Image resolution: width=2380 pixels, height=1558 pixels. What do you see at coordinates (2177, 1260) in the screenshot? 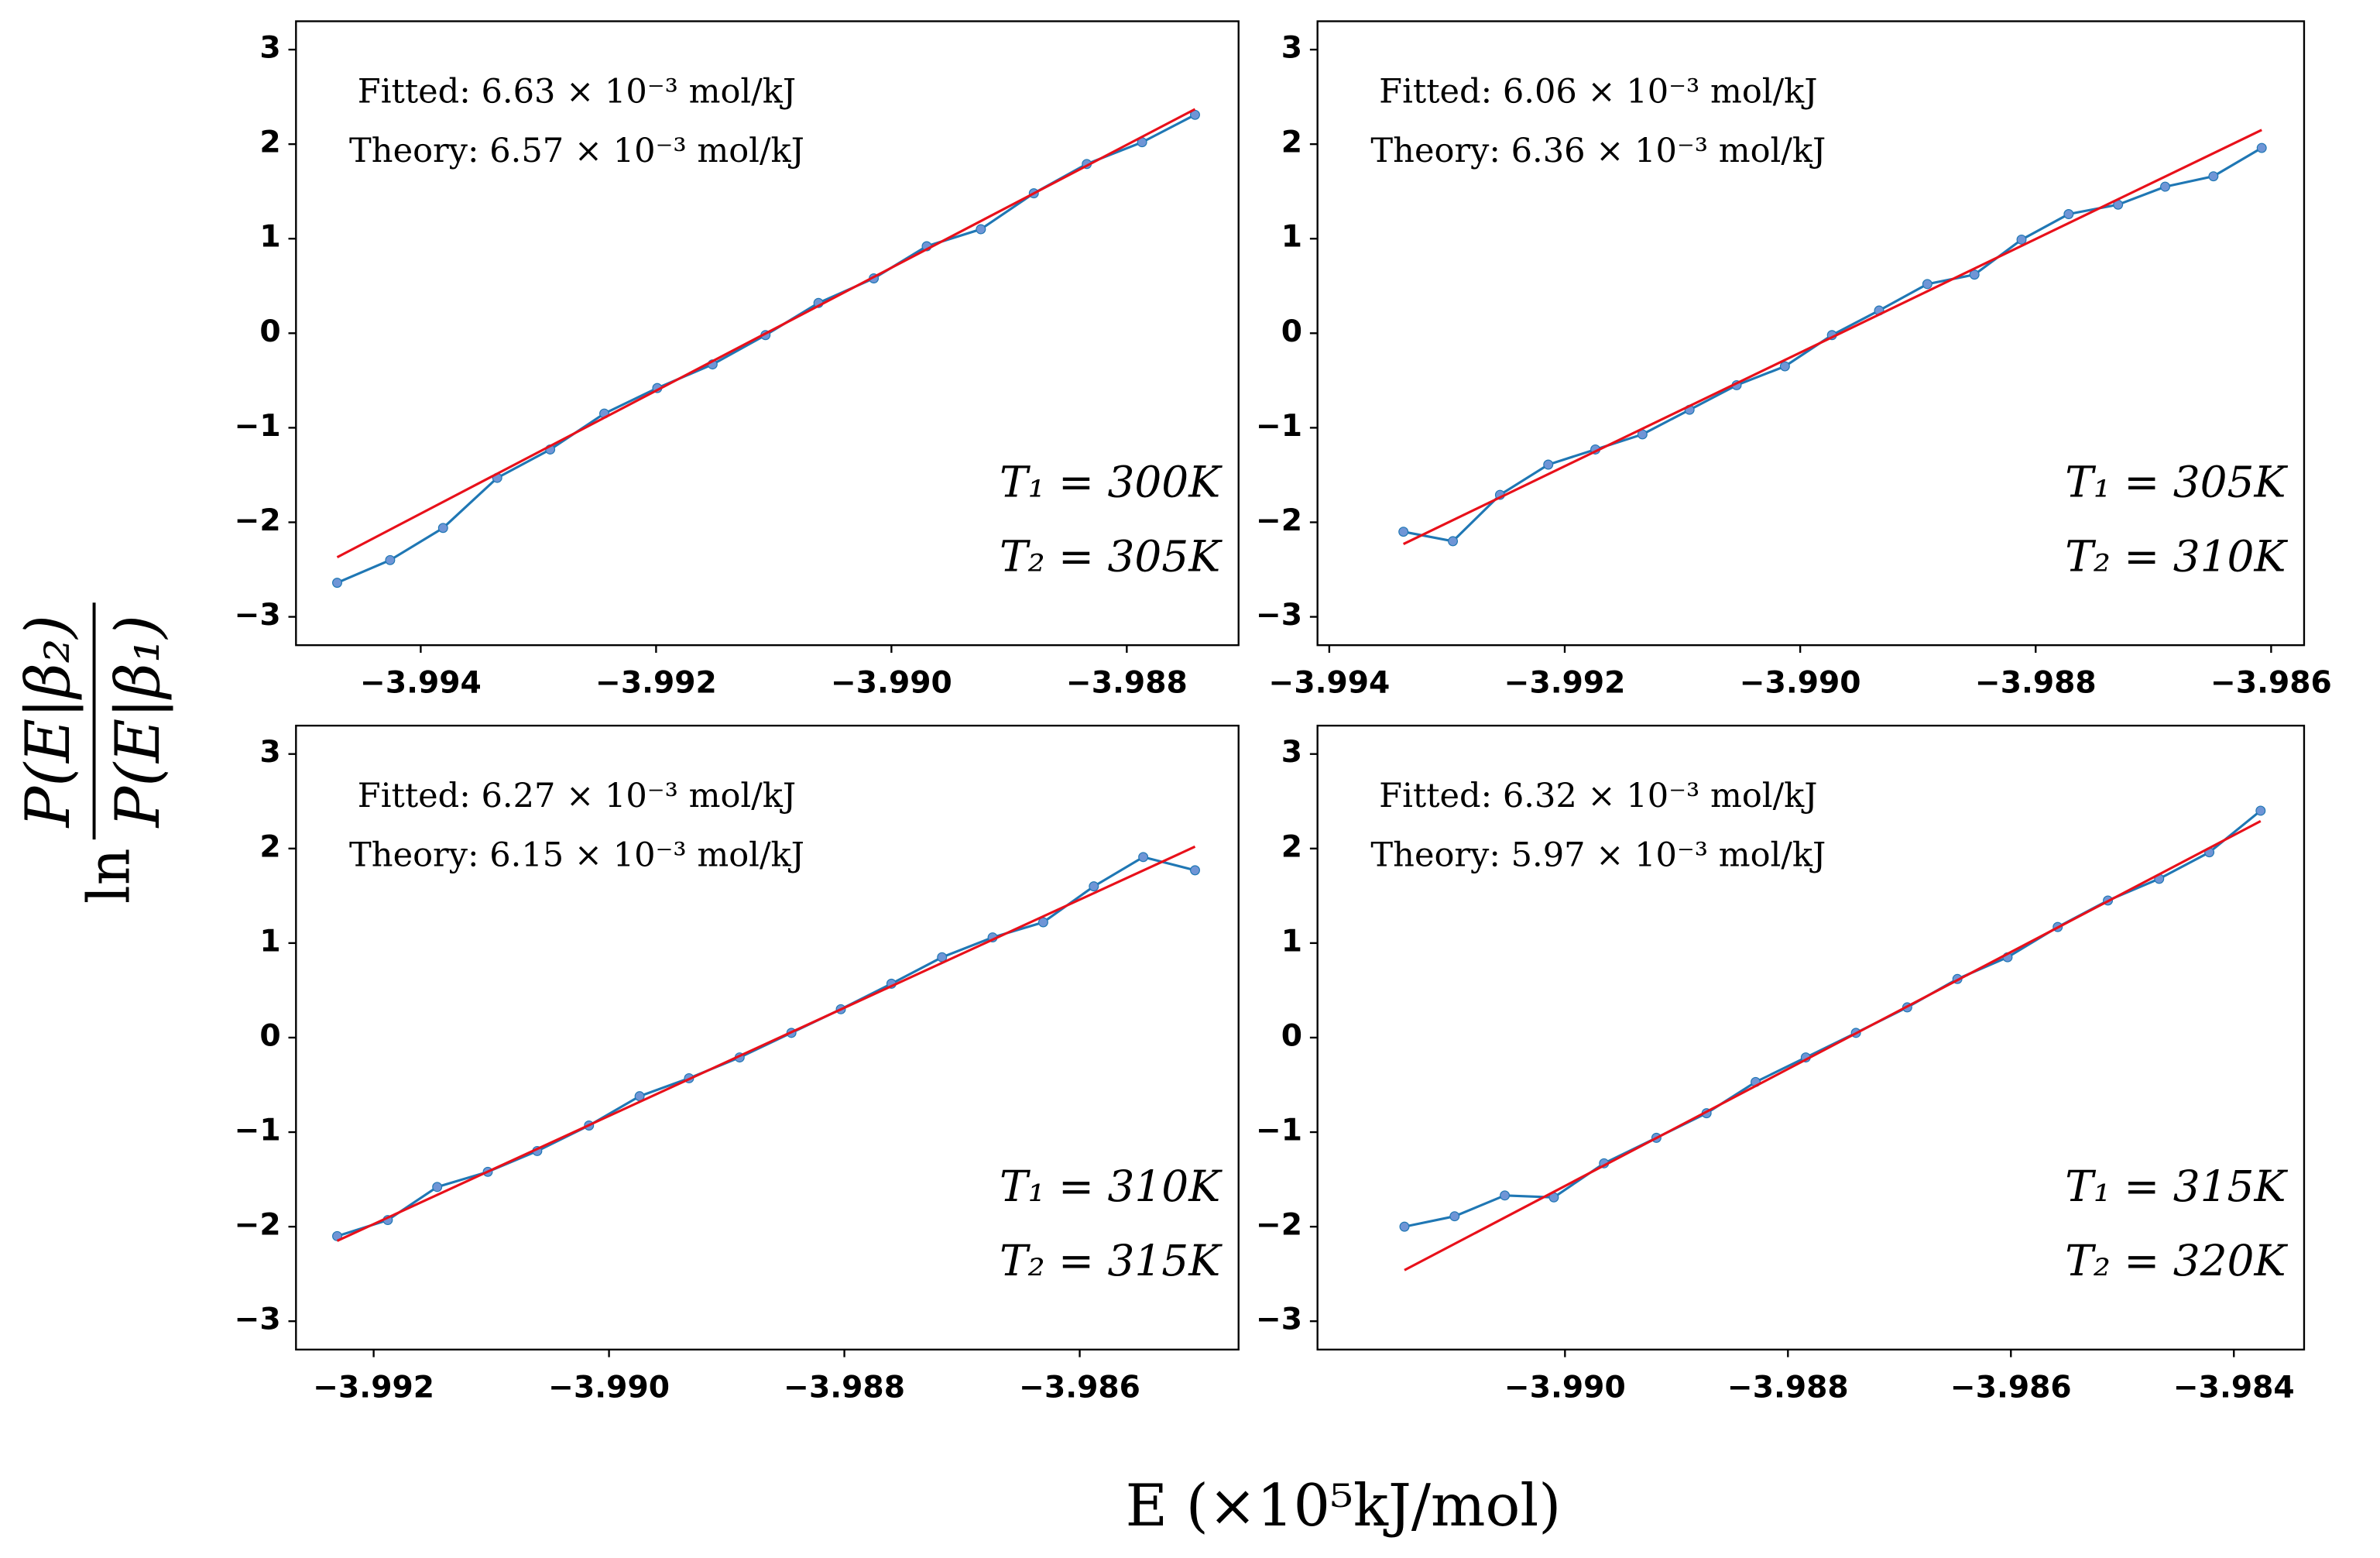
I see `temperature-label: T₂ = 320K` at bounding box center [2177, 1260].